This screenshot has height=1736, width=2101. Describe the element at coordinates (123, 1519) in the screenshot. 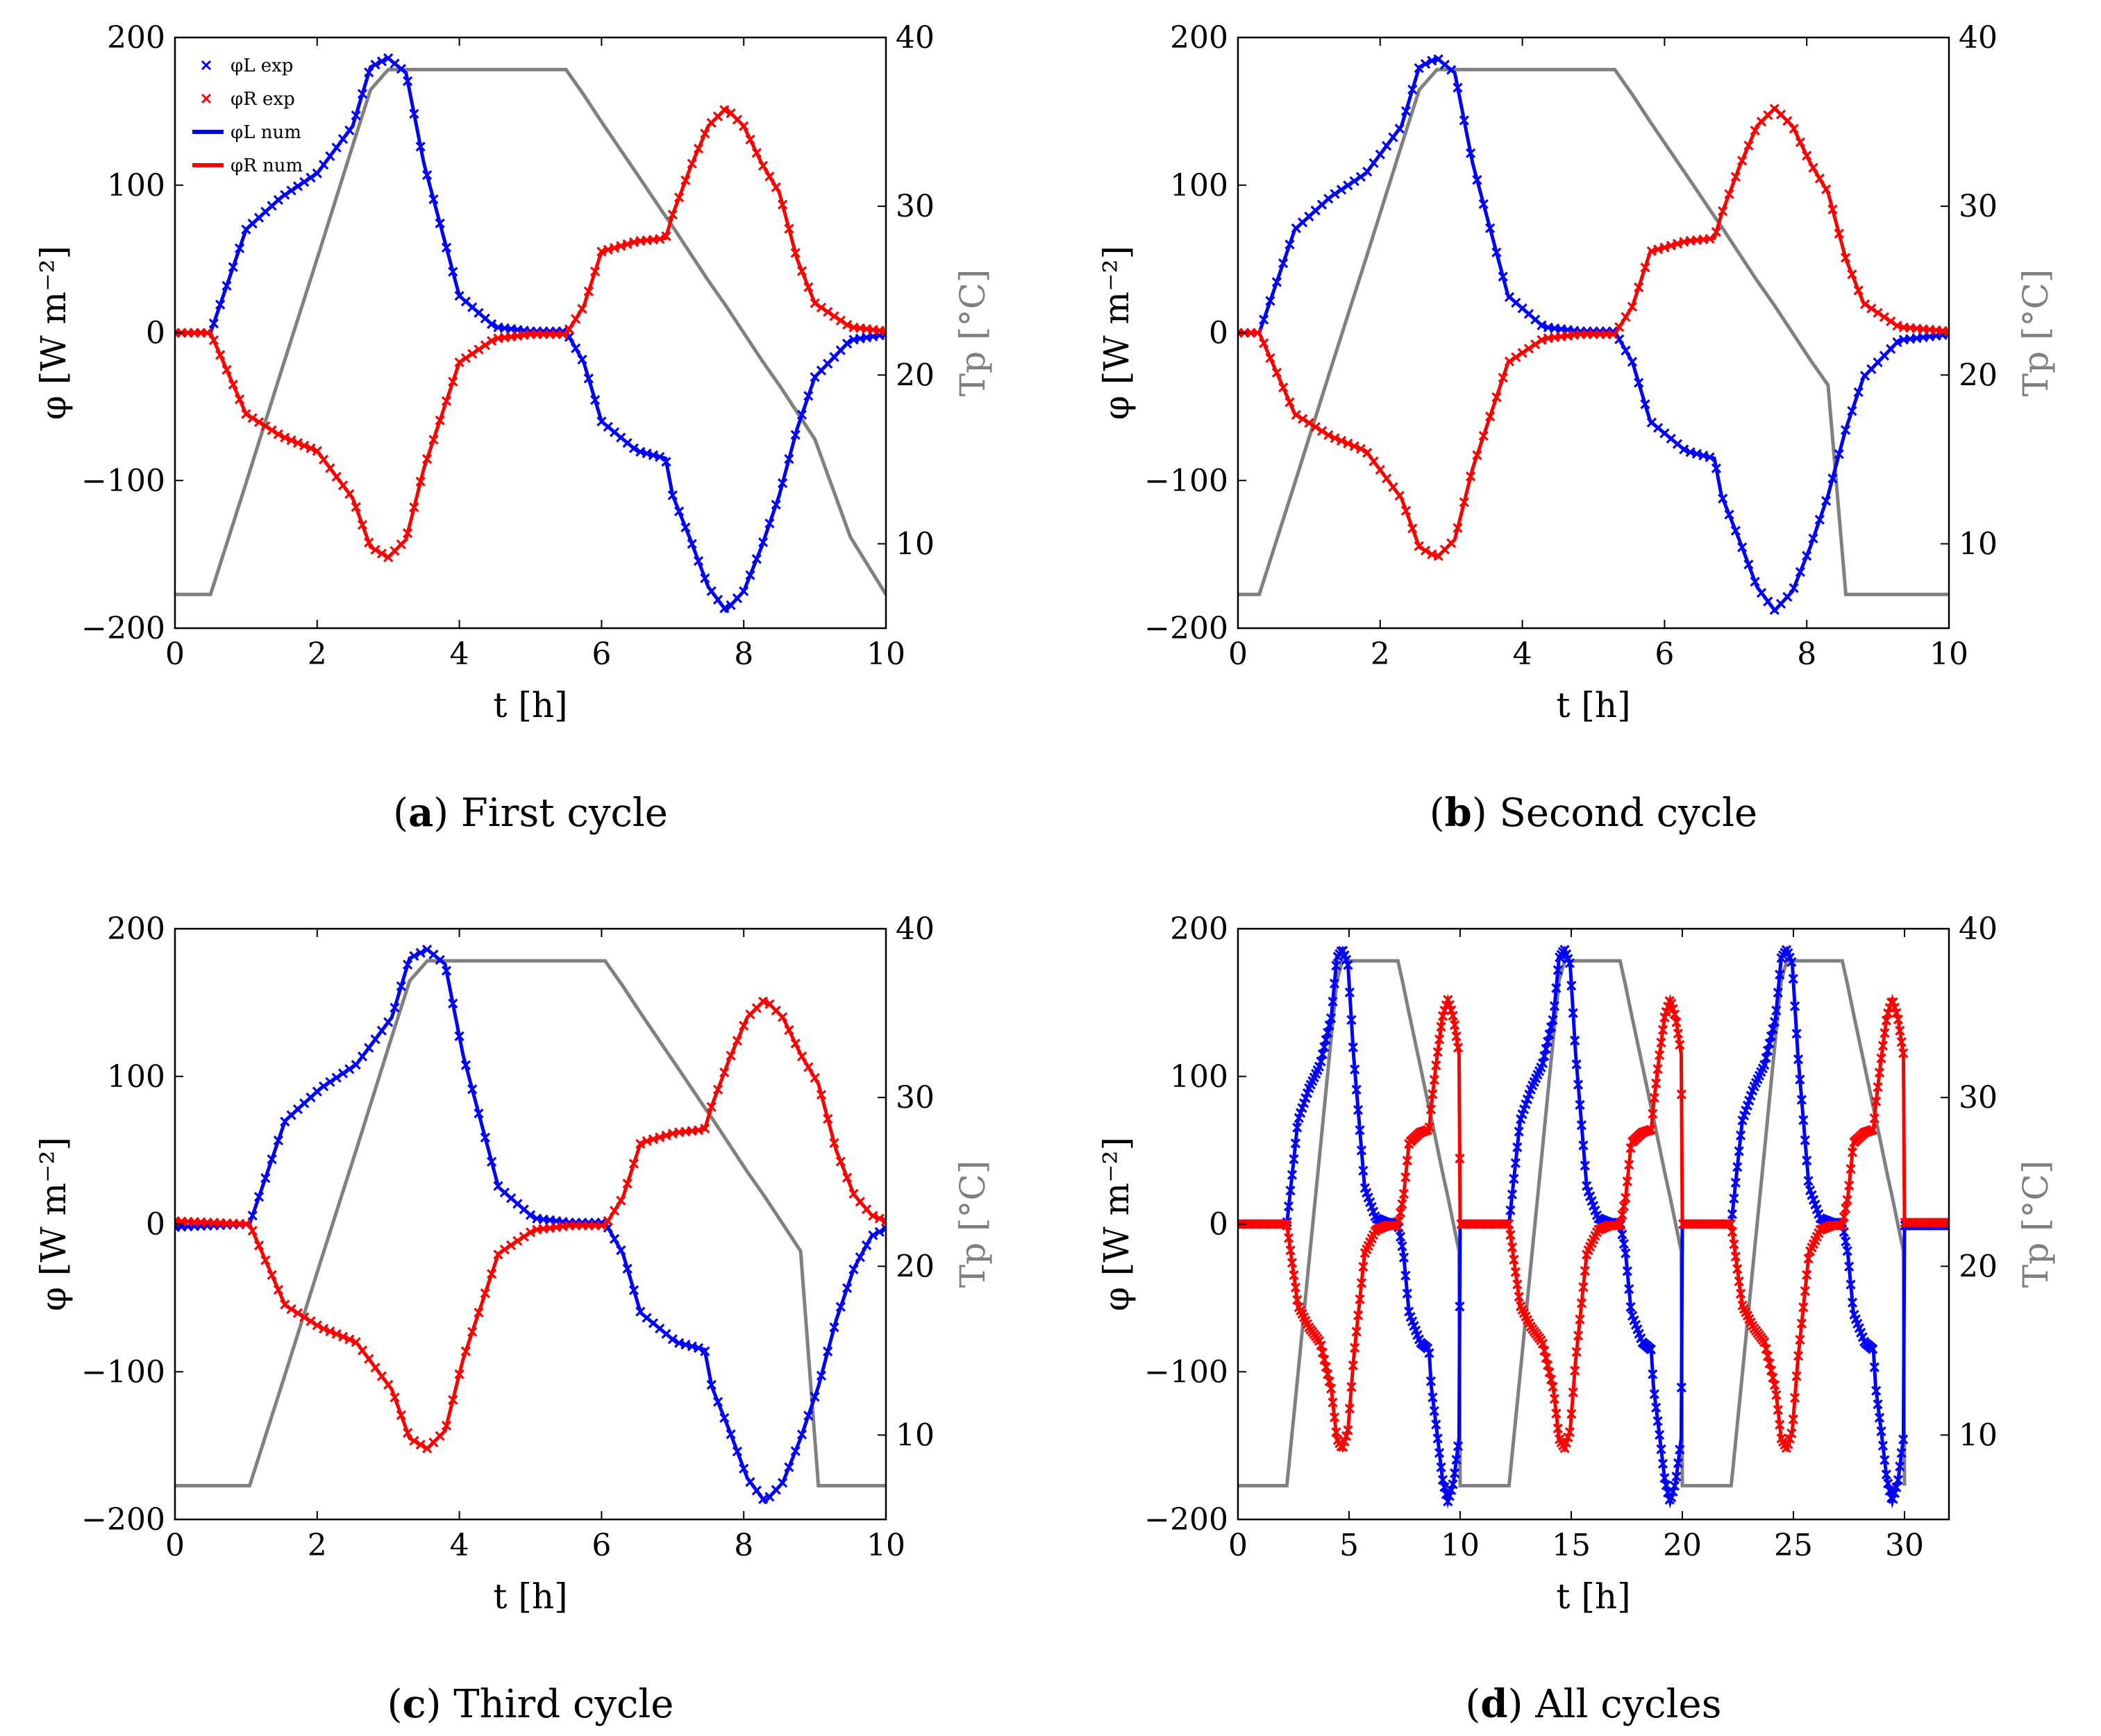

I see `y-tick-label: −200` at that location.